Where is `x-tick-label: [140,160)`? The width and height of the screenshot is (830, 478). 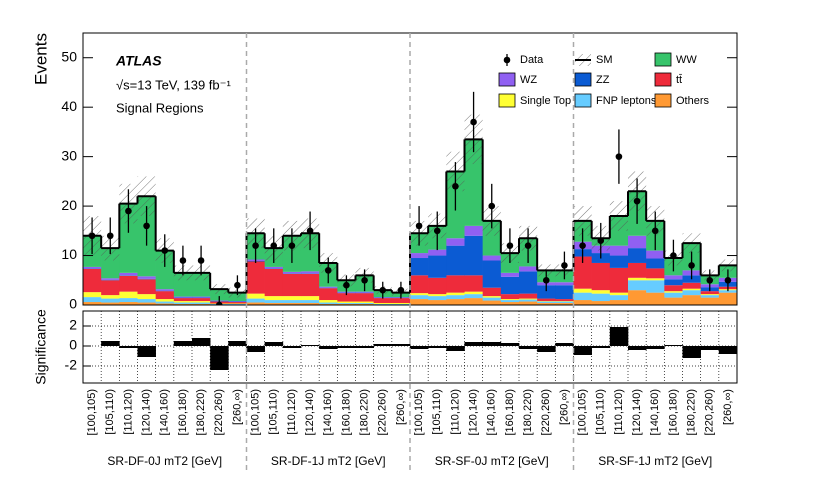
x-tick-label: [140,160) is located at coordinates (165, 412).